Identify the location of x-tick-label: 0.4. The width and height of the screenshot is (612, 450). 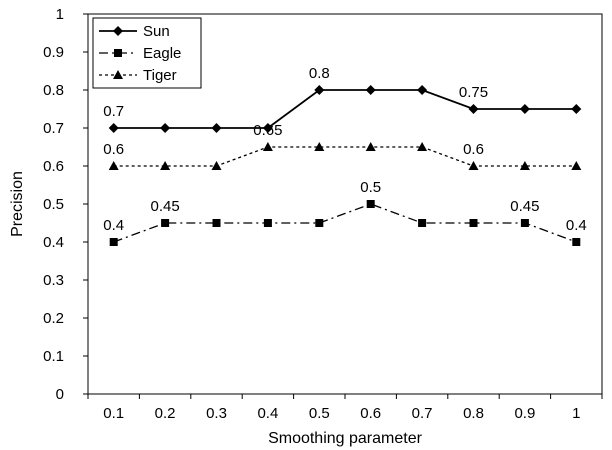
(267, 413).